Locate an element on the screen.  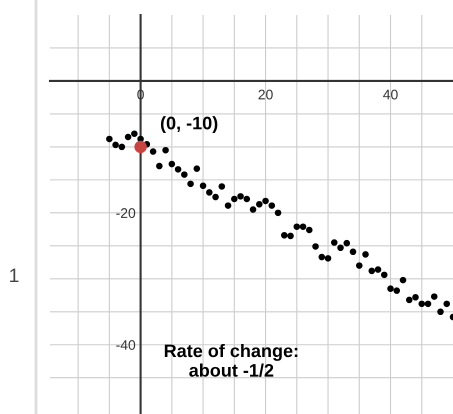
annotation: Rate of change: about -1/2 is located at coordinates (231, 360).